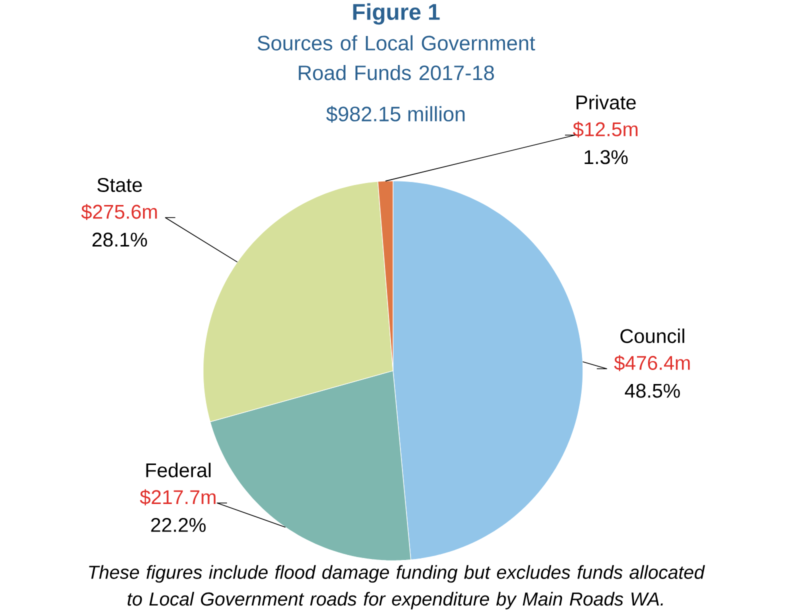 The image size is (792, 613). Describe the element at coordinates (397, 587) in the screenshot. I see `text: These figures include flood damage funding but excludes funds allocated to Local Government roads for expenditure by Main Roads WA.` at that location.